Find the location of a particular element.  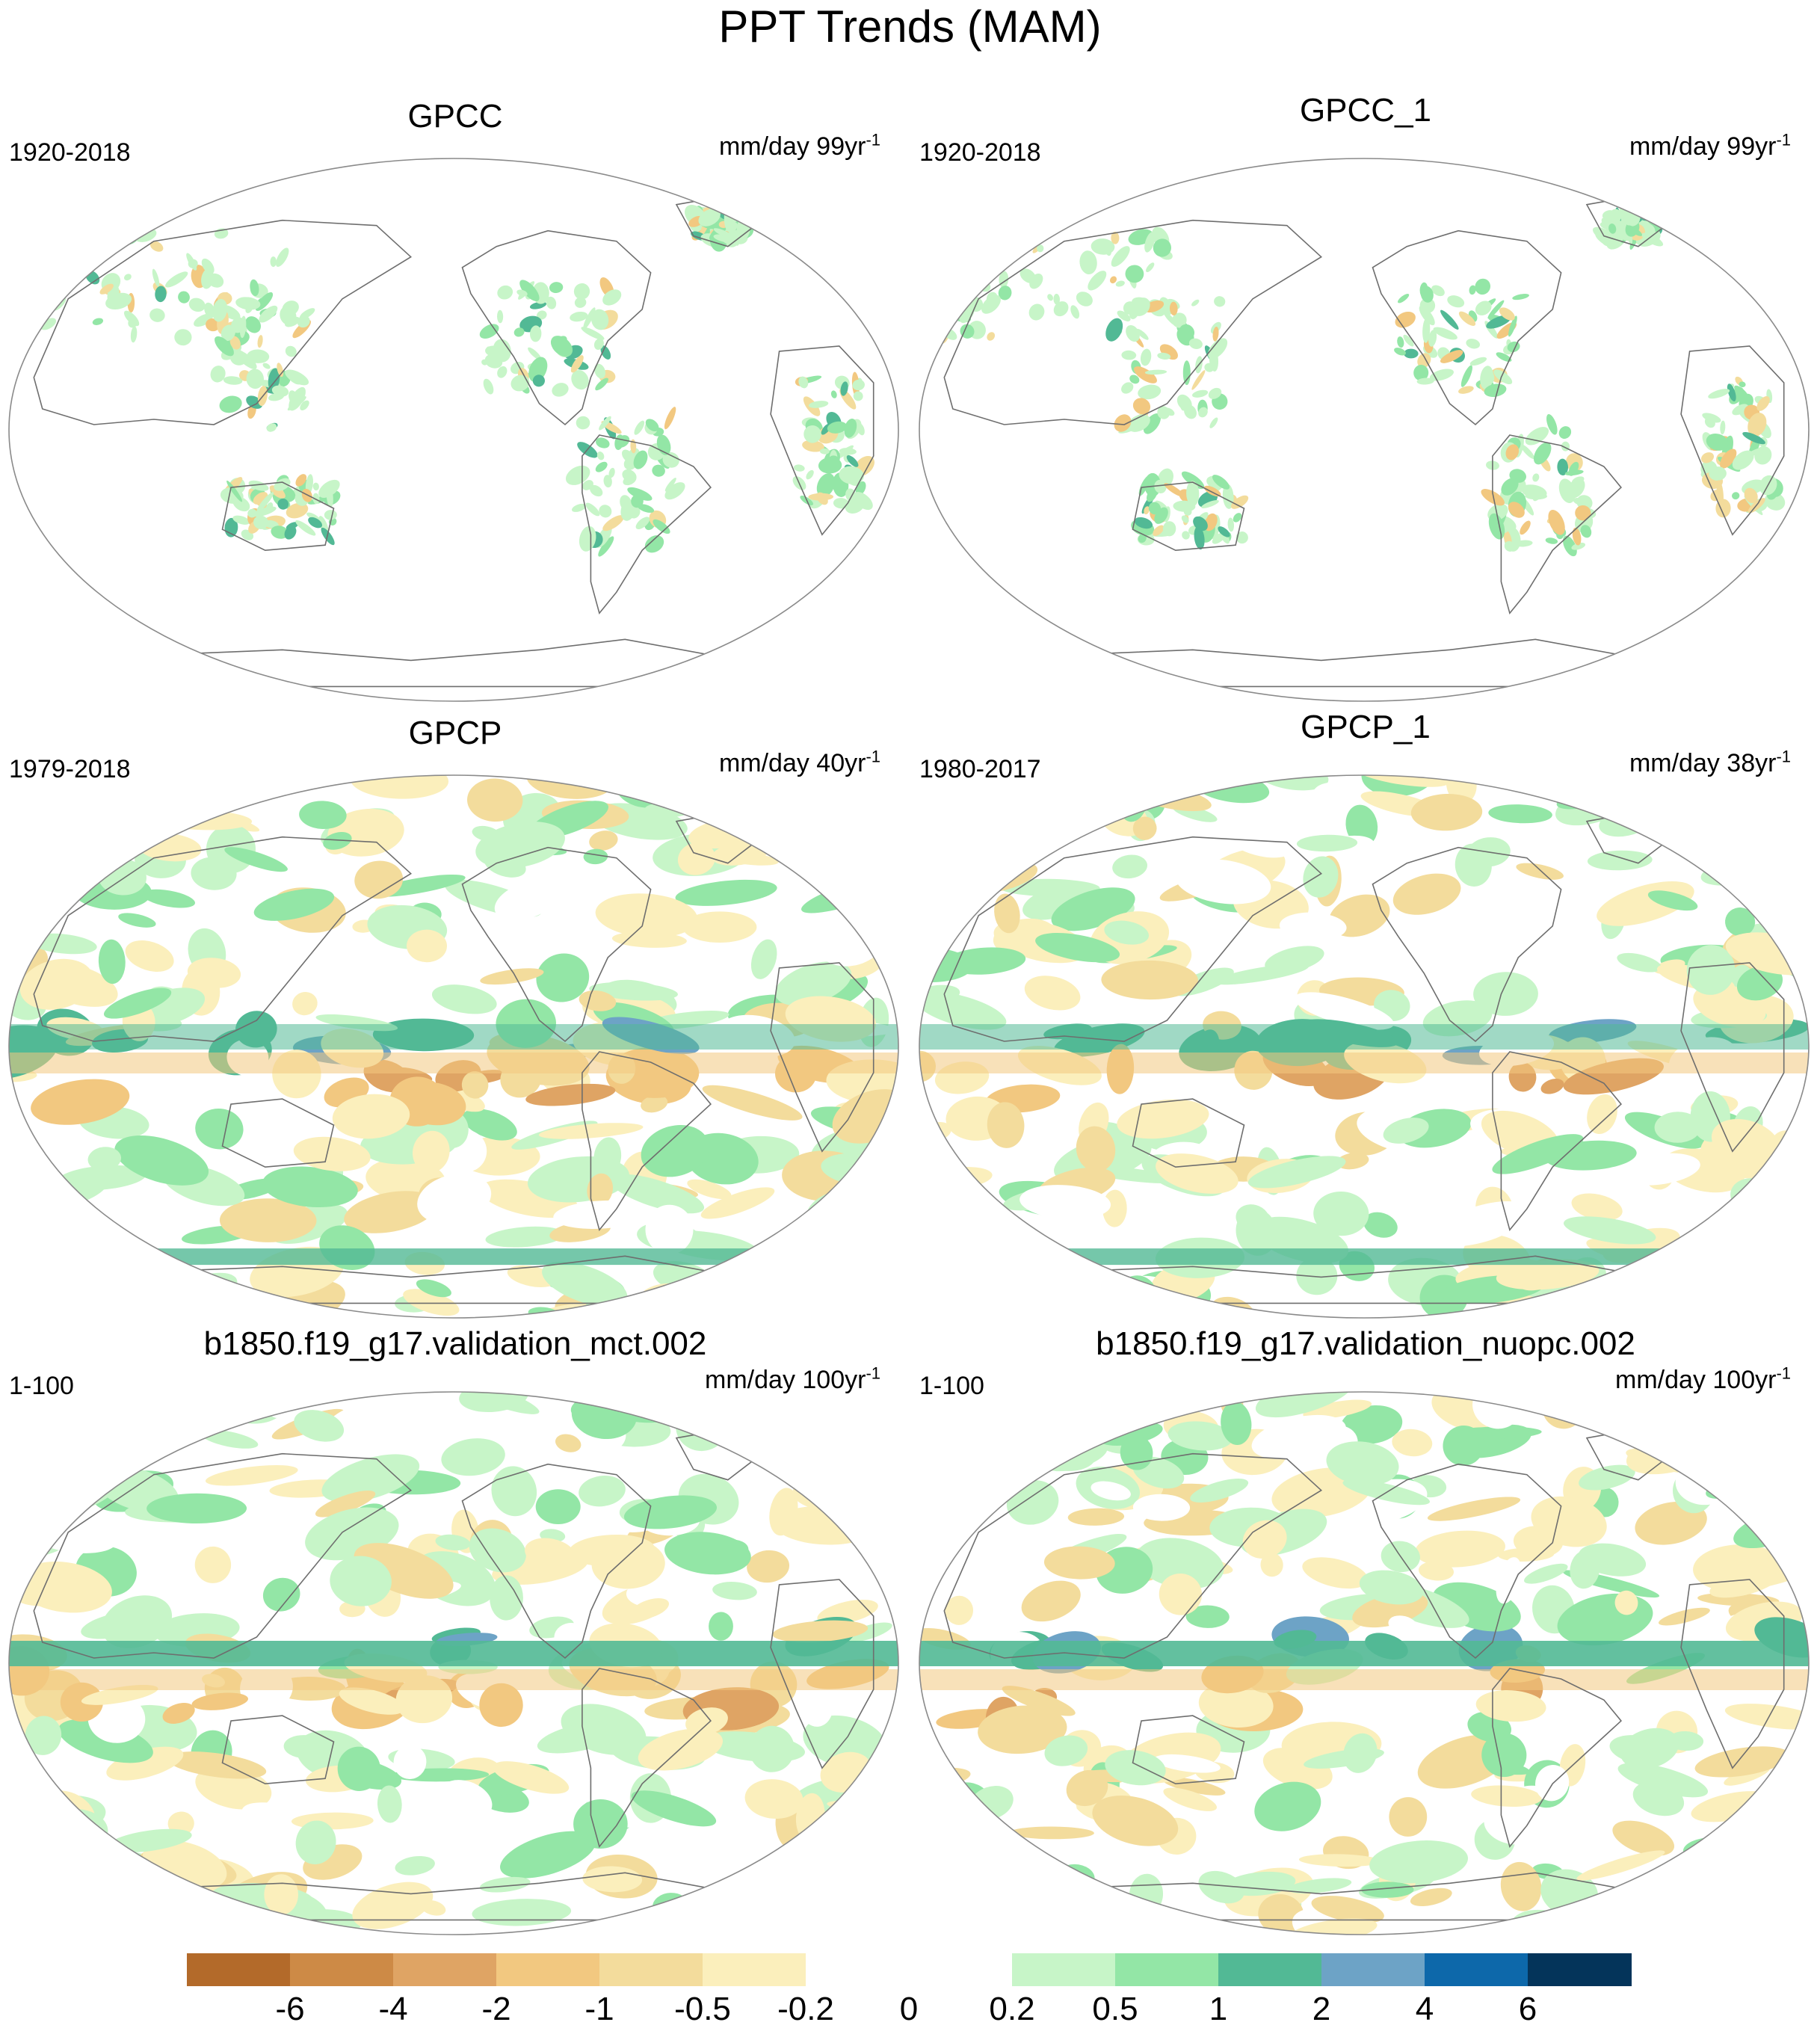

colorbar-tick-label: 1 is located at coordinates (1218, 2009).